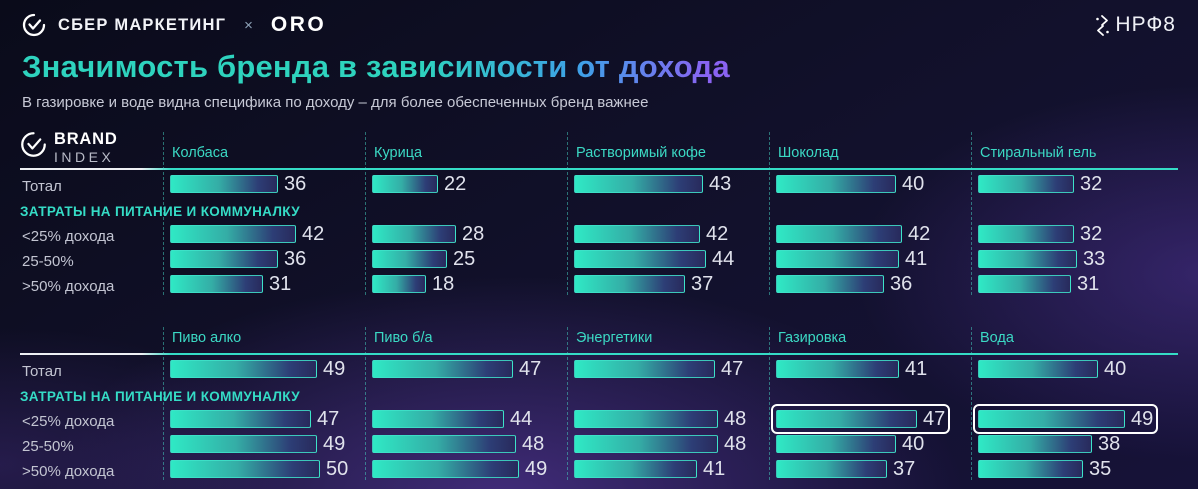 This screenshot has width=1198, height=489. Describe the element at coordinates (337, 469) in the screenshot. I see `bar-value: 50` at that location.